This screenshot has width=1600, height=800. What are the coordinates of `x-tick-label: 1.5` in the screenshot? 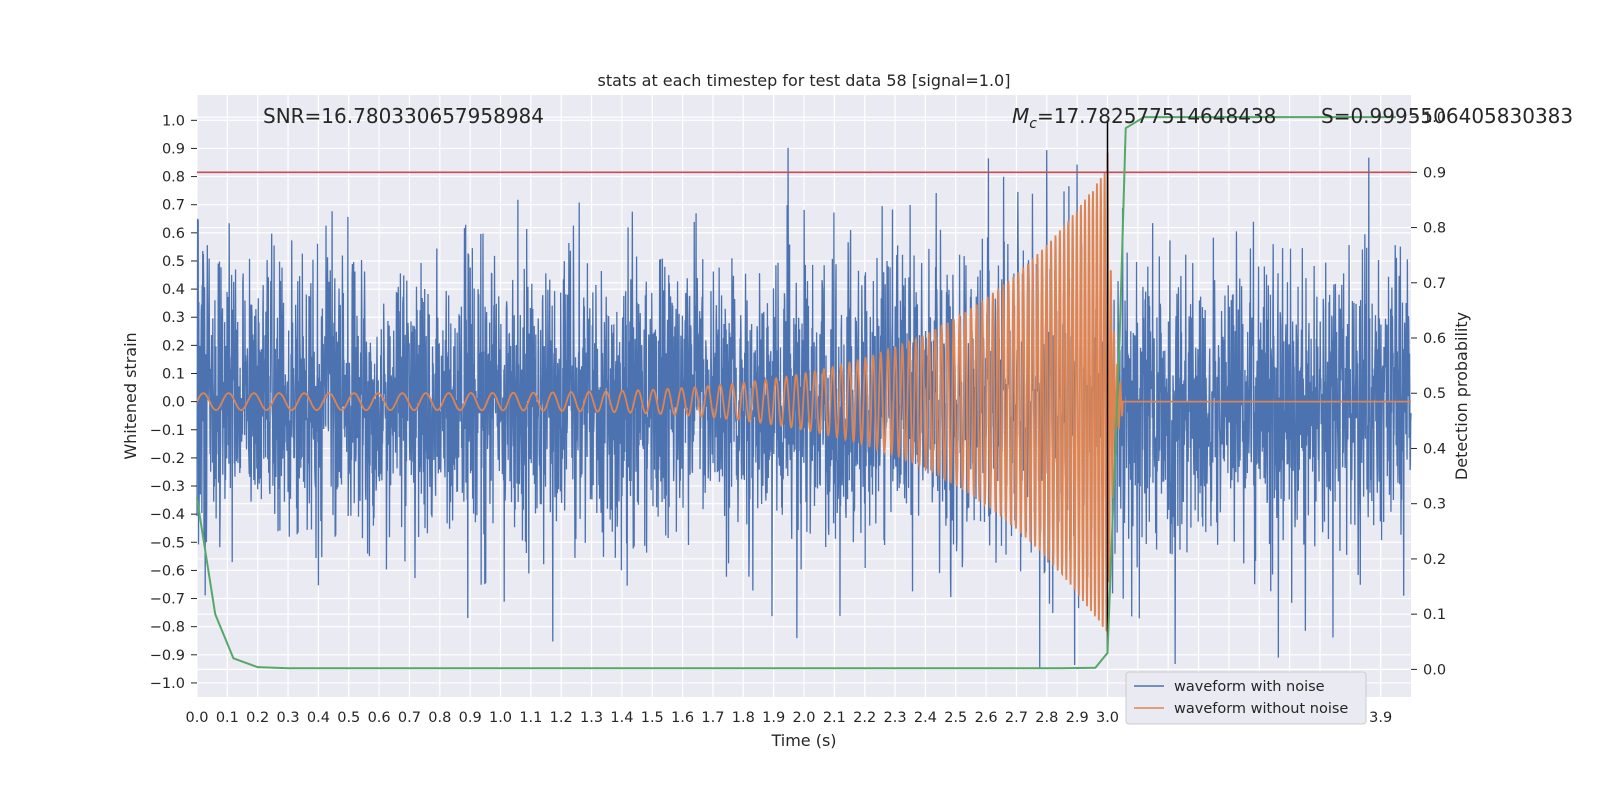 It's located at (652, 718).